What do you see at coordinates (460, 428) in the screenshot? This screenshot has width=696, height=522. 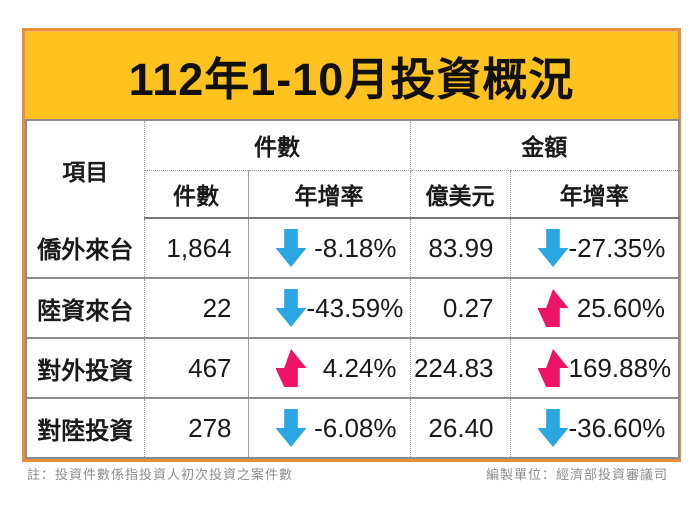 I see `amount-value: 26.40` at bounding box center [460, 428].